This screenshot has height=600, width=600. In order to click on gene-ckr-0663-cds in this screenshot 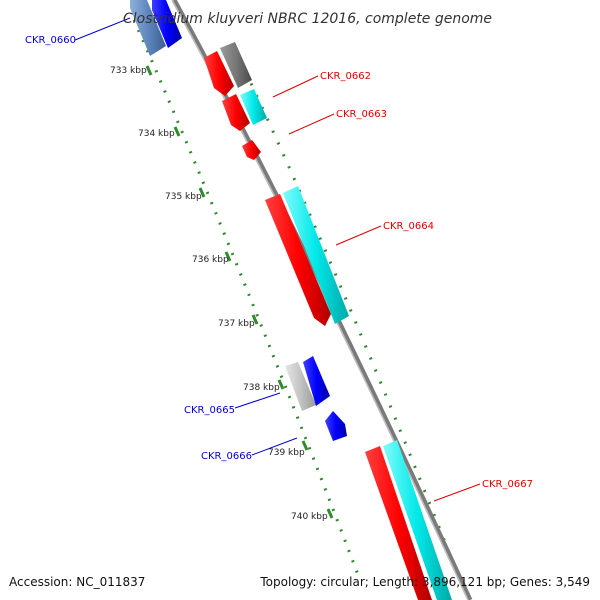, I will do `click(253, 107)`.